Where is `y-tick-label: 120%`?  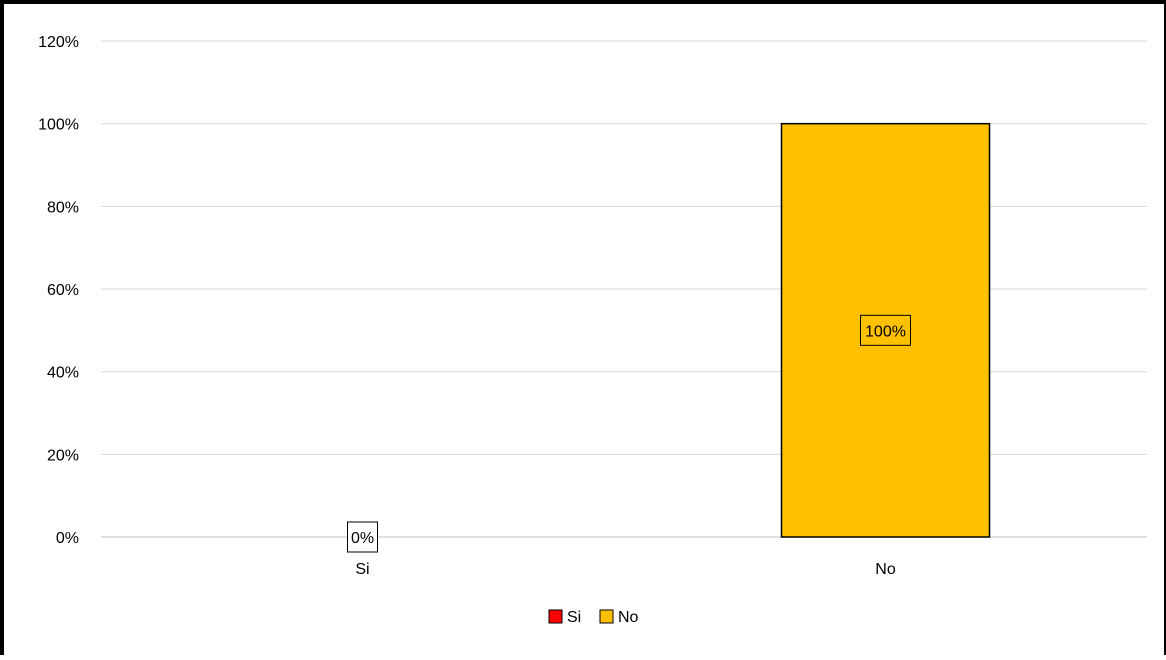
y-tick-label: 120% is located at coordinates (58, 42).